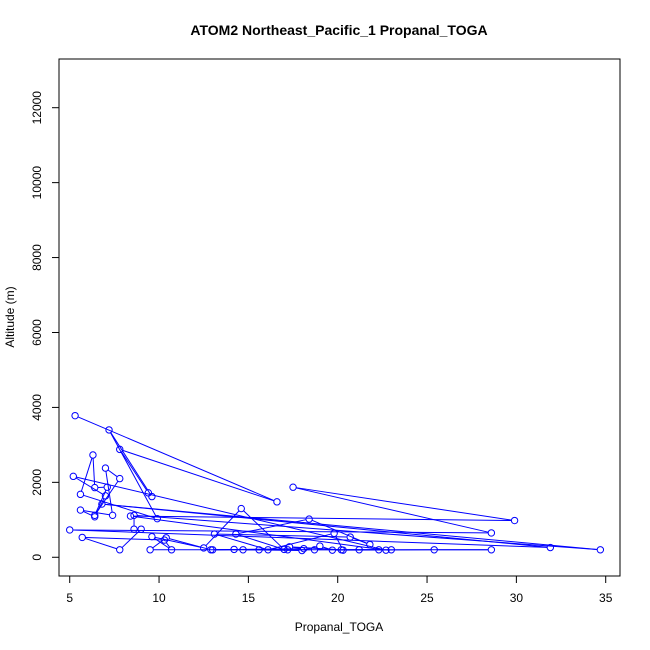 This screenshot has height=650, width=650. I want to click on chart-title: ATOM2 Northeast_Pacific_1 Propanal_TOGA, so click(338, 30).